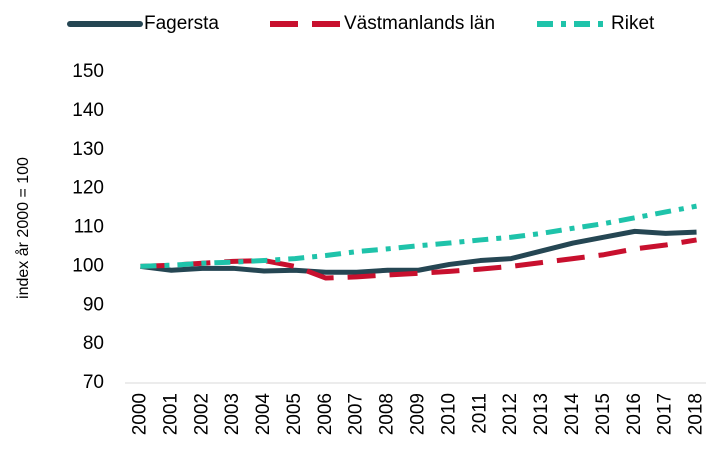 This screenshot has width=712, height=452. I want to click on x-tick-label: 2015, so click(603, 414).